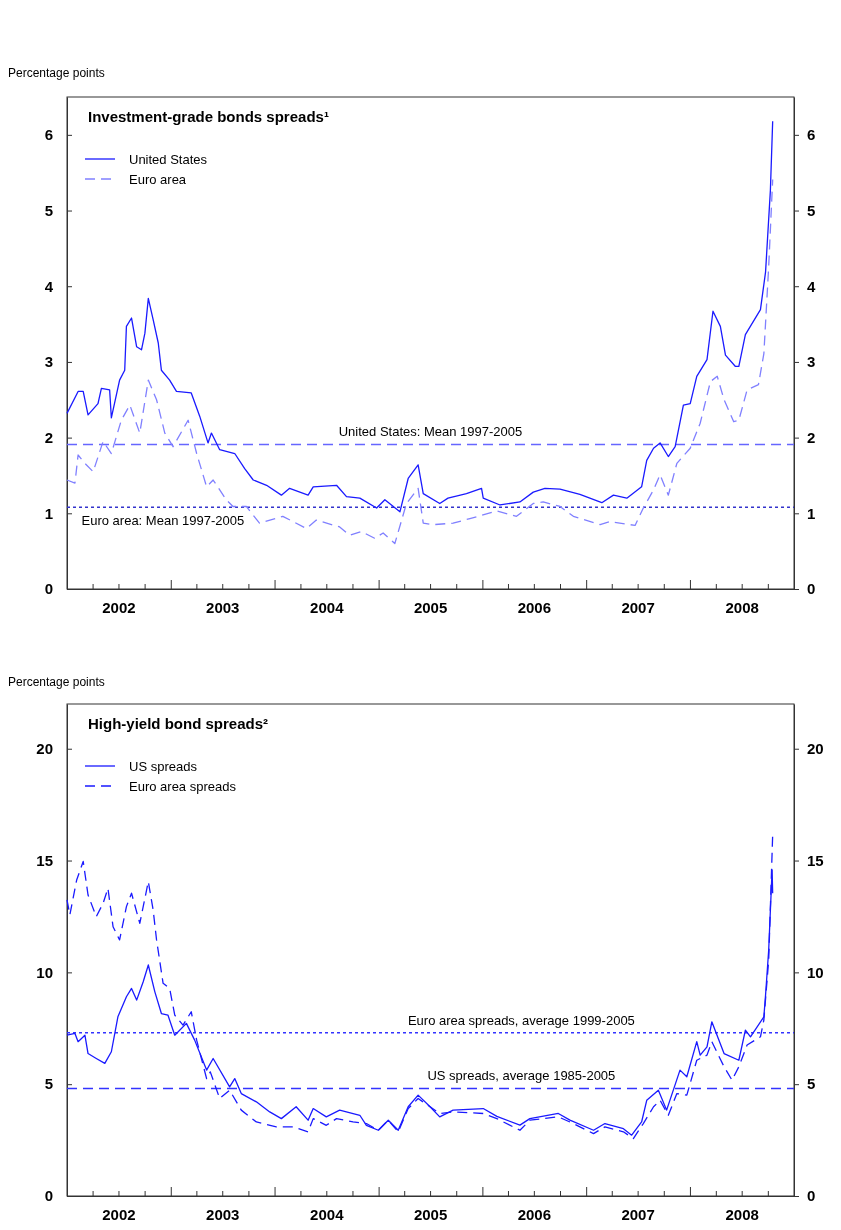 Image resolution: width=841 pixels, height=1230 pixels. Describe the element at coordinates (811, 513) in the screenshot. I see `y2-tick-label: 1` at that location.